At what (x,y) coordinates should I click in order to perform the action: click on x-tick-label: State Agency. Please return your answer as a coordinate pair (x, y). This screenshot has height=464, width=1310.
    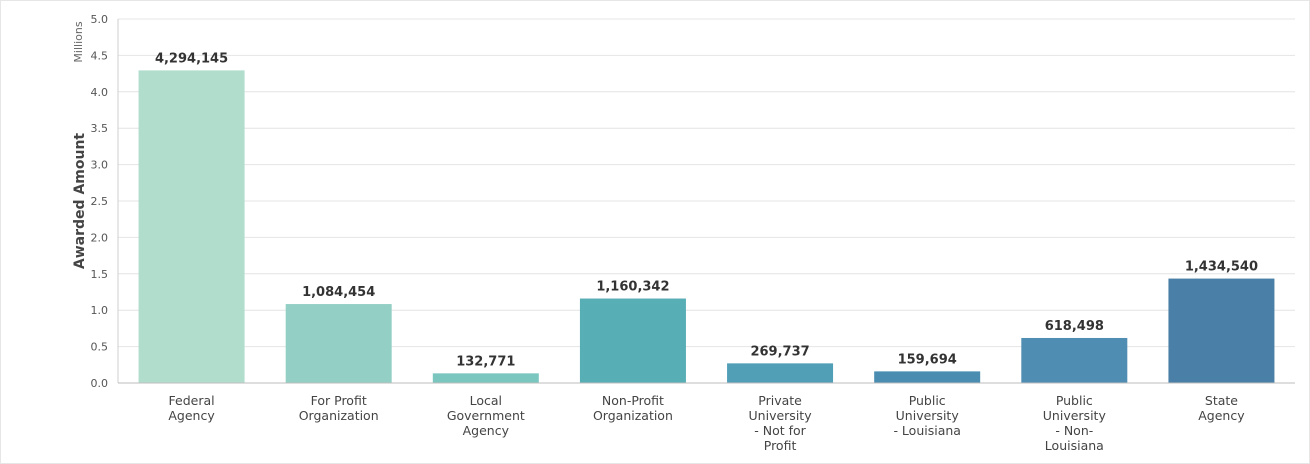
    Looking at the image, I should click on (1221, 408).